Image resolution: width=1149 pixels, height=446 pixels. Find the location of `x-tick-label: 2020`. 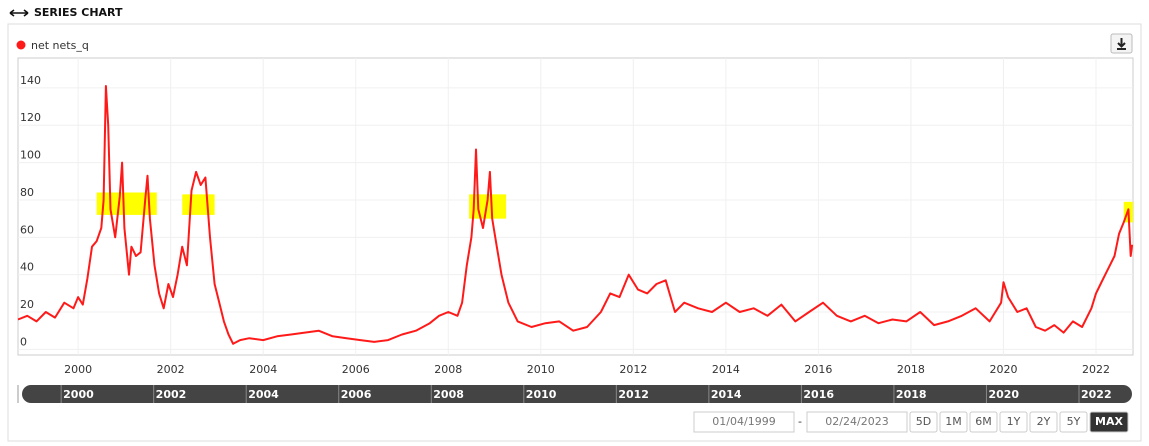

x-tick-label: 2020 is located at coordinates (1003, 369).